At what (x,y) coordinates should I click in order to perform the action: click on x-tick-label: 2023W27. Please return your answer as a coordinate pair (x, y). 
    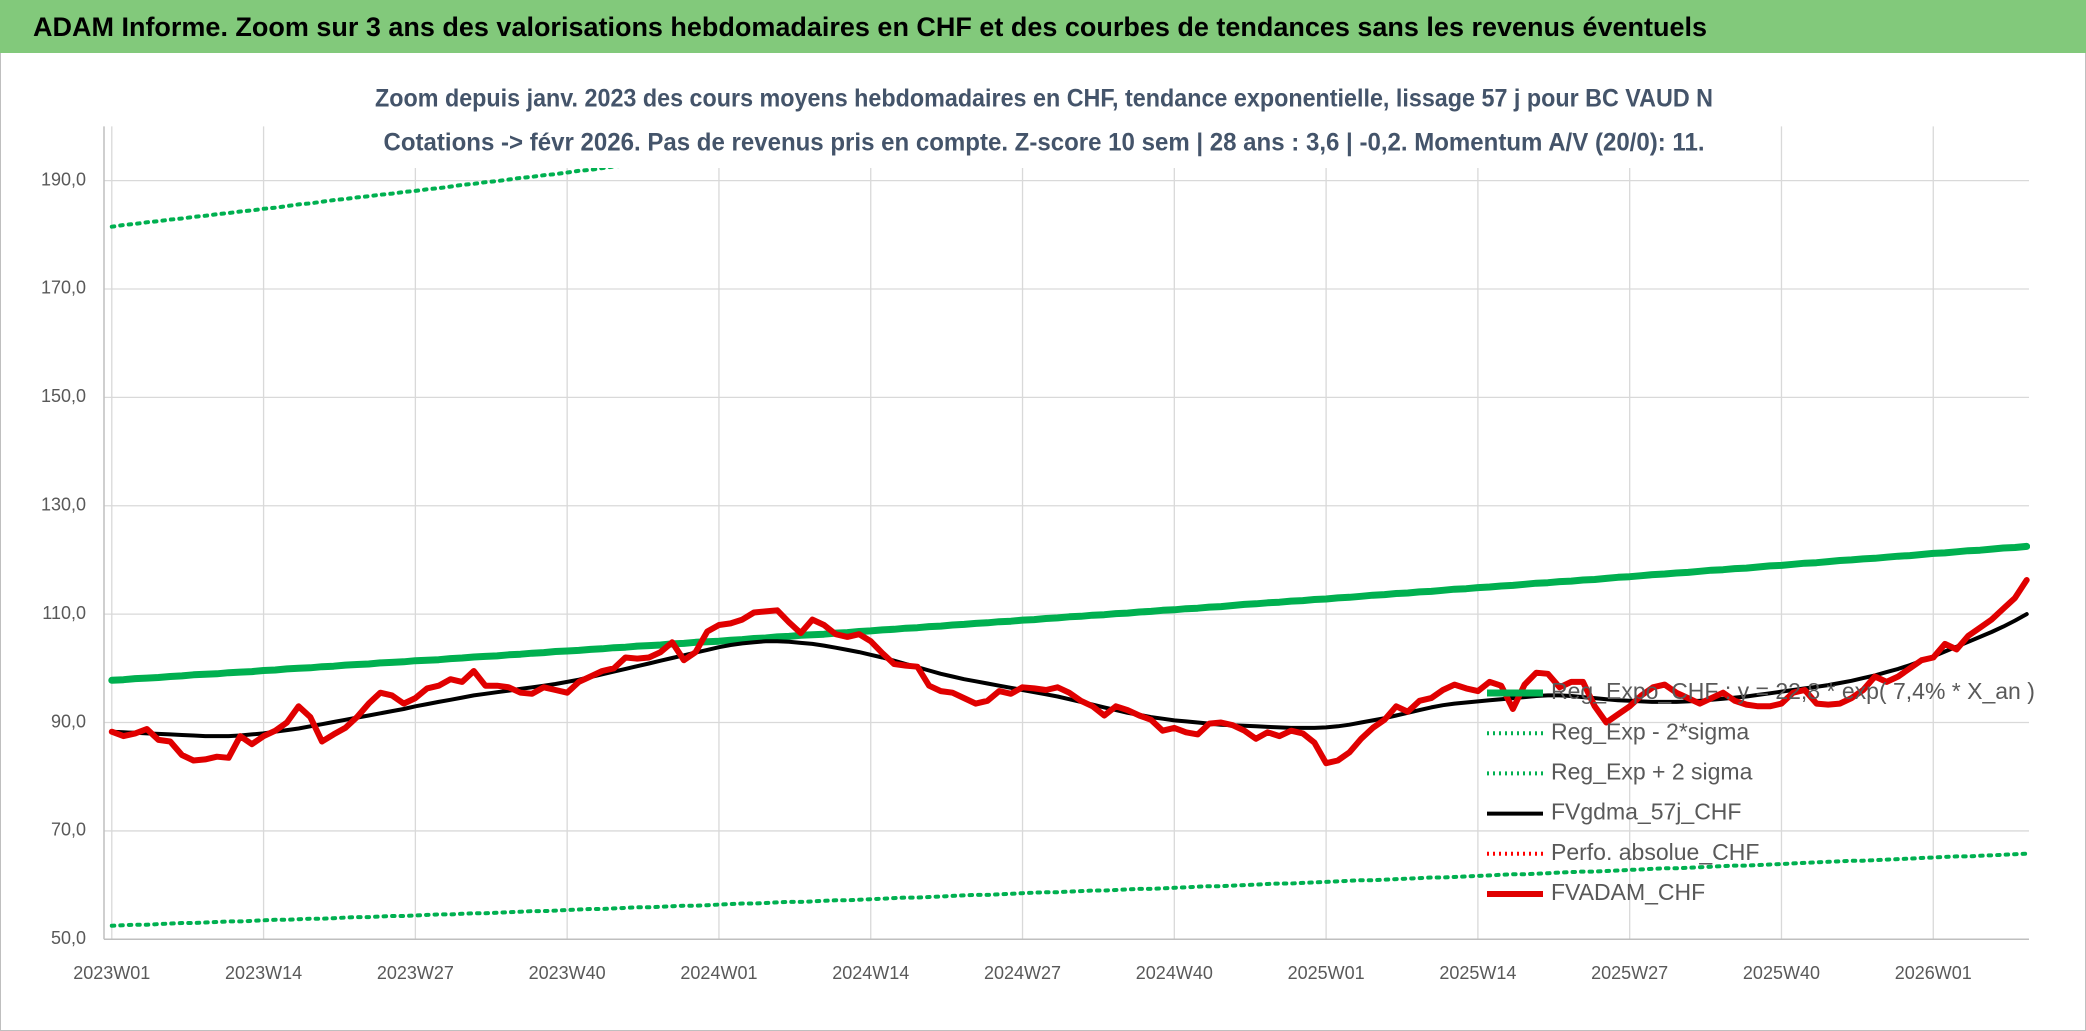
    Looking at the image, I should click on (415, 973).